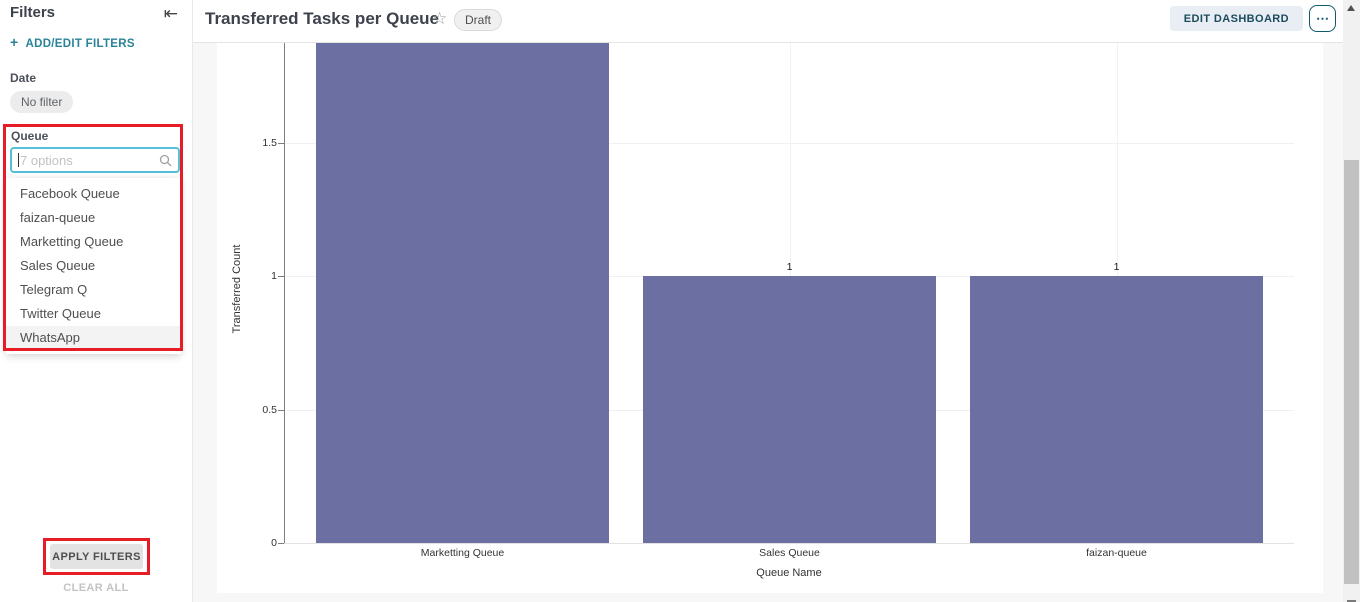 This screenshot has height=602, width=1360. Describe the element at coordinates (1322, 18) in the screenshot. I see `more-options-button: ⋯` at that location.